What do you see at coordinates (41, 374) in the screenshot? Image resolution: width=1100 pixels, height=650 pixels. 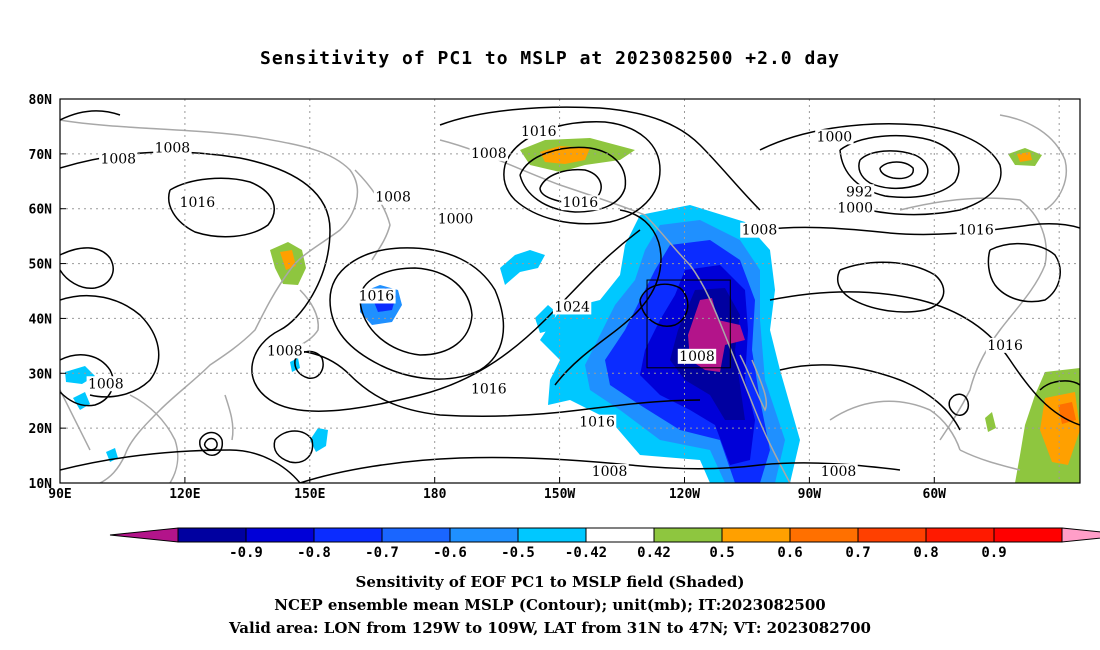 I see `lat-tick-label: 30N` at bounding box center [41, 374].